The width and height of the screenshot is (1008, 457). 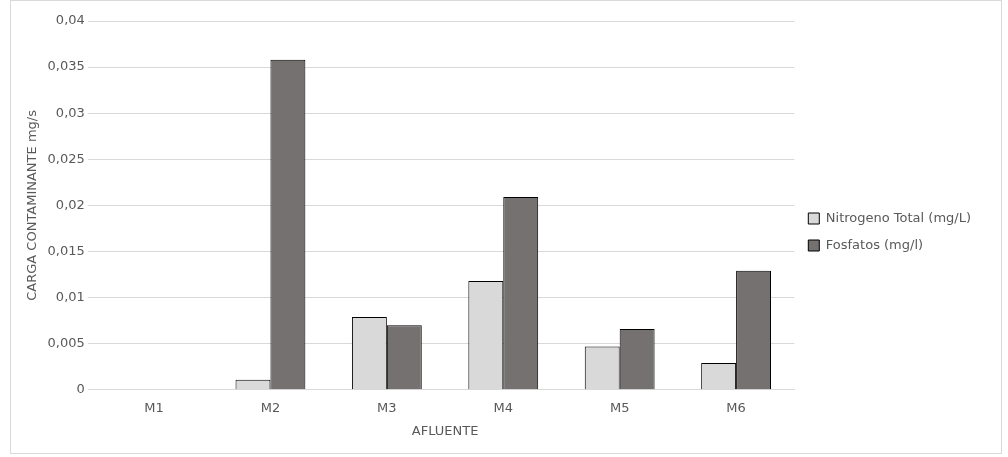 I want to click on legend-label: Nitrogeno Total (mg/L), so click(x=898, y=217).